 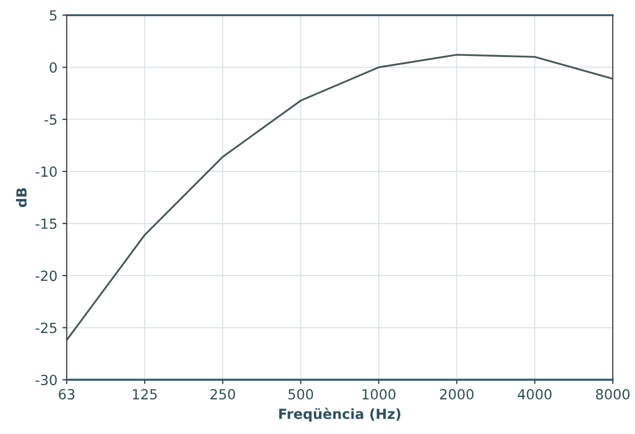 What do you see at coordinates (223, 394) in the screenshot?
I see `x-tick-label: 250` at bounding box center [223, 394].